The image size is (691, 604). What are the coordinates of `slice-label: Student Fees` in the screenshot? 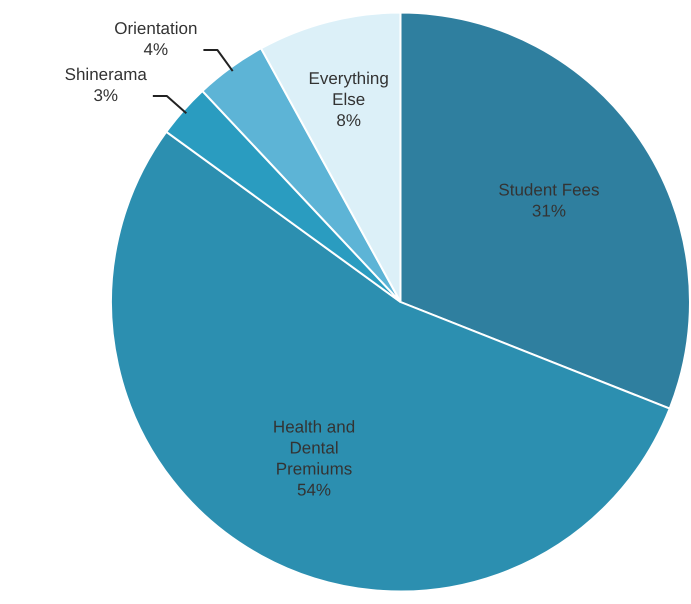 It's located at (549, 190).